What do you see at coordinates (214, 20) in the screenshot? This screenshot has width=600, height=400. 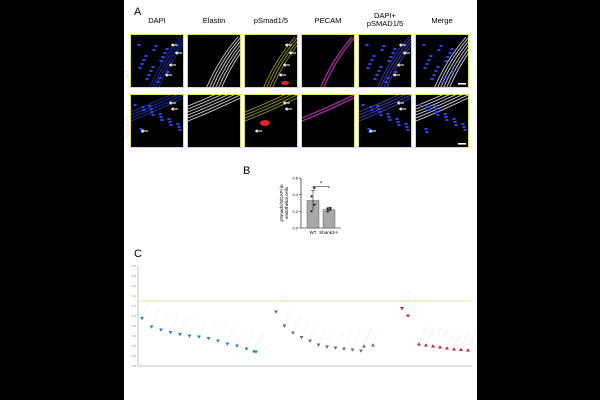 I see `column-label-1: Elastin` at bounding box center [214, 20].